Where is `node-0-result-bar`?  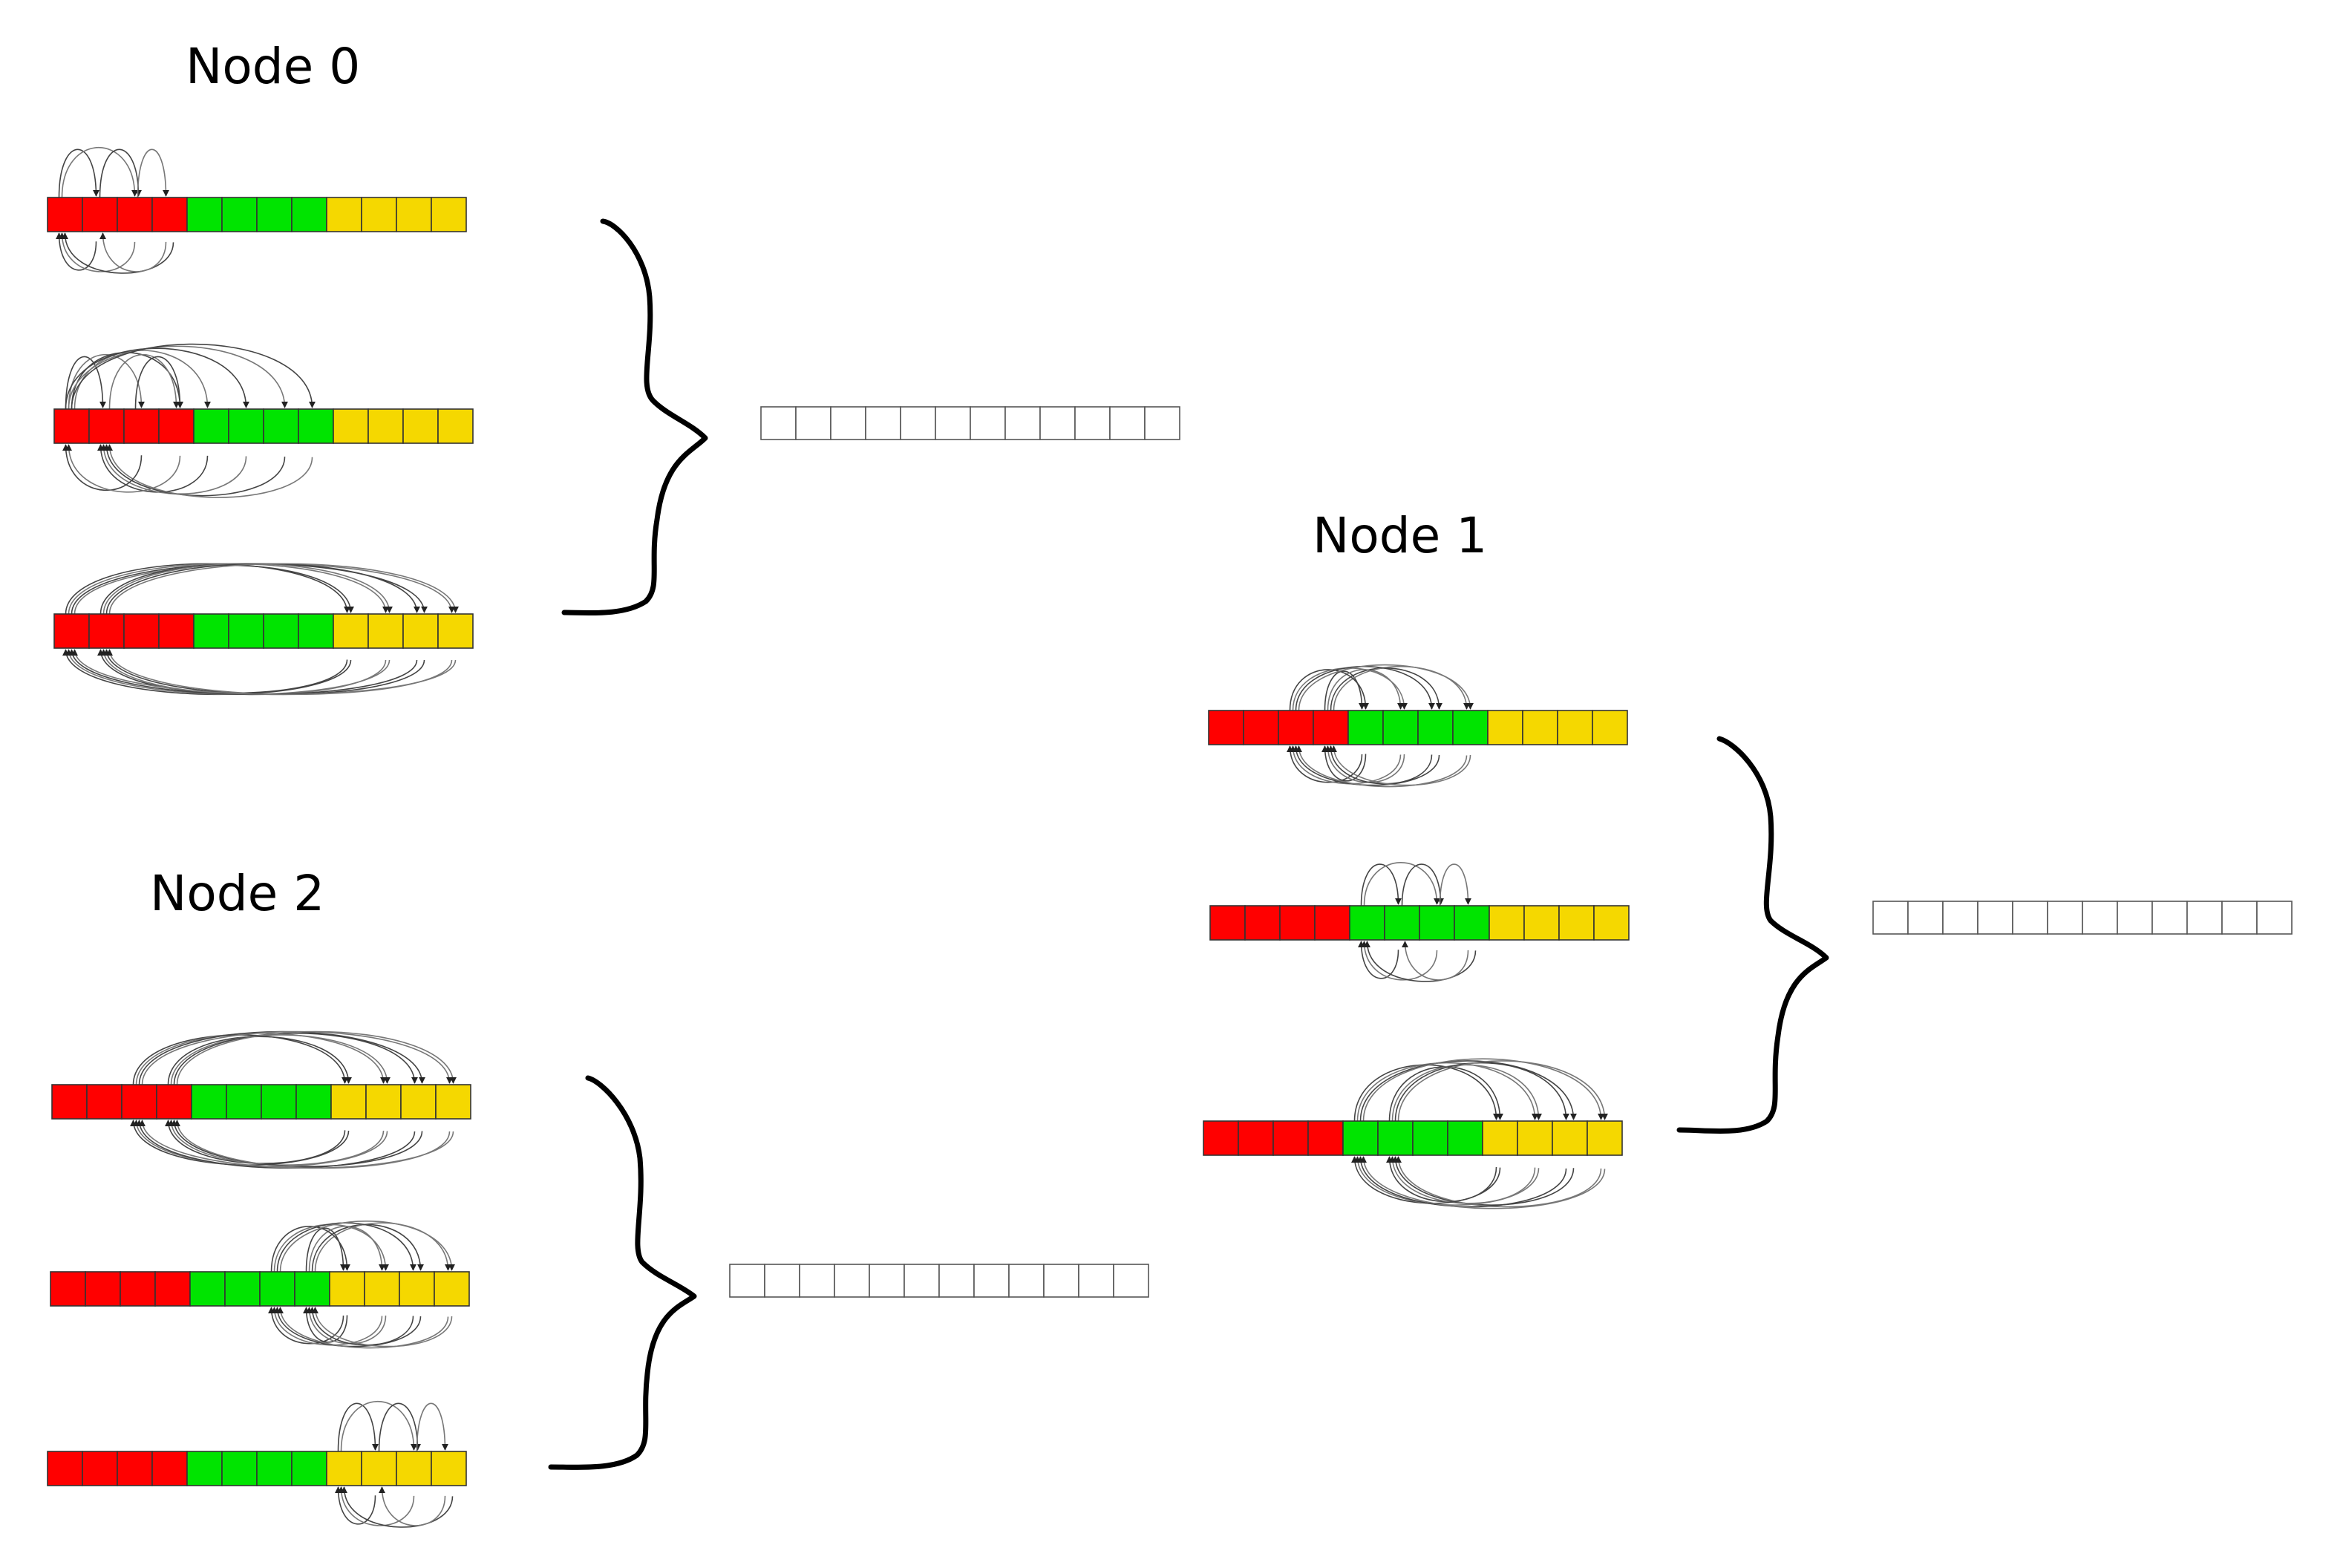
node-0-result-bar is located at coordinates (970, 423).